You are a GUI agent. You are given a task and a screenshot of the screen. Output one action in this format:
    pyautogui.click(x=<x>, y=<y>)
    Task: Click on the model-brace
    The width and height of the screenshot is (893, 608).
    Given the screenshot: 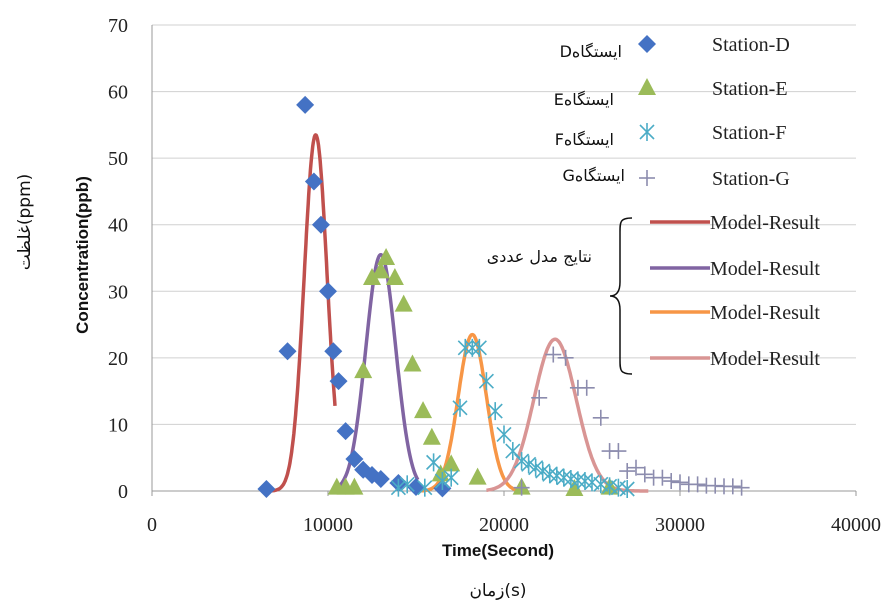 What is the action you would take?
    pyautogui.click(x=621, y=296)
    